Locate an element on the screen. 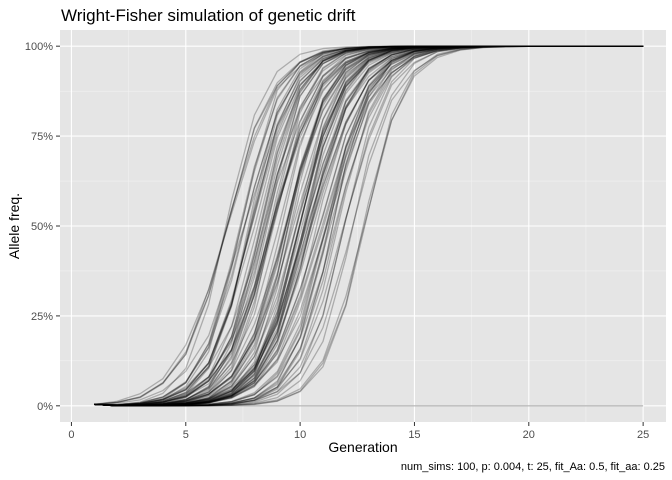  x-tick-label: 15 is located at coordinates (414, 435).